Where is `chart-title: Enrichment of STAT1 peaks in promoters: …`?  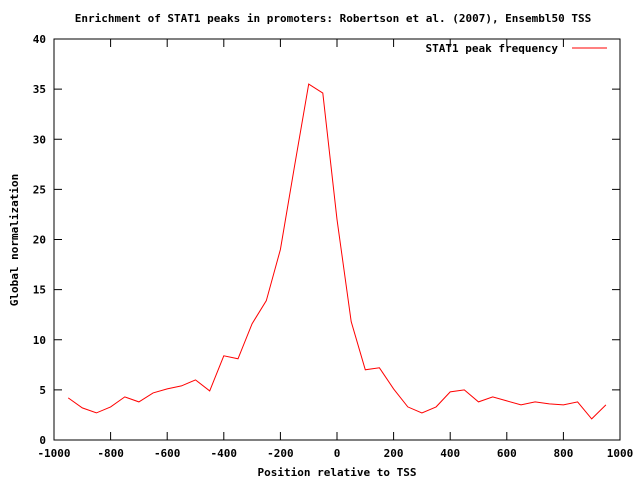 chart-title: Enrichment of STAT1 peaks in promoters: … is located at coordinates (333, 18).